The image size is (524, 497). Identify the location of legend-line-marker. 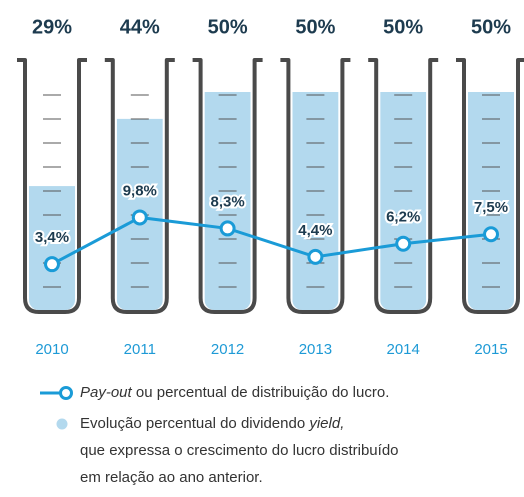
(66, 393).